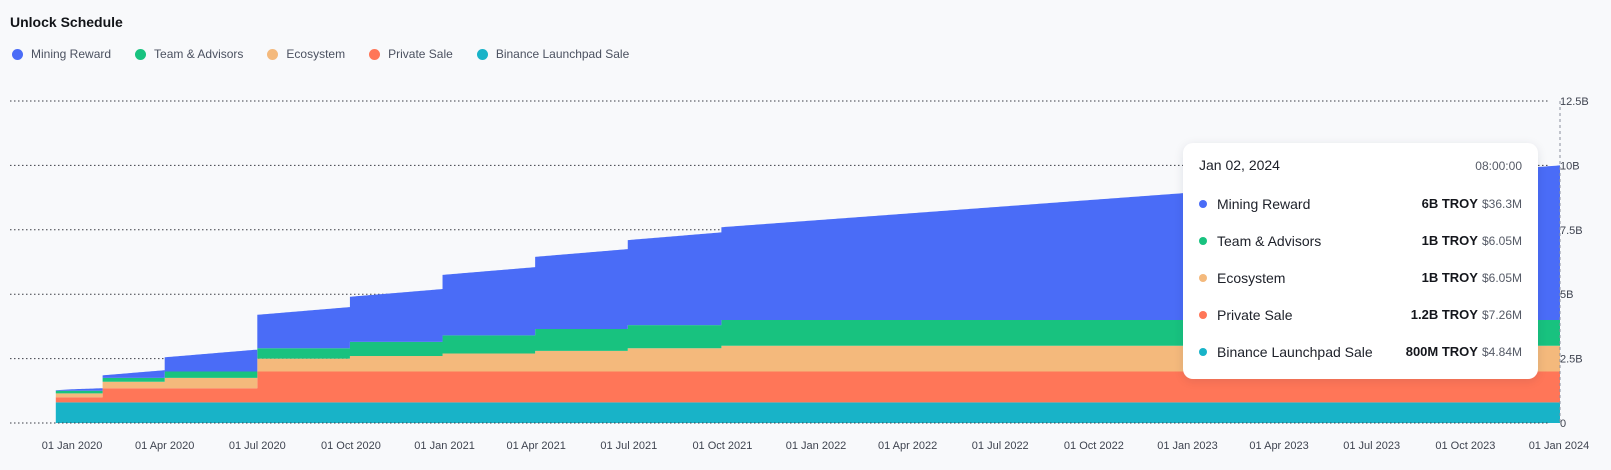 Image resolution: width=1611 pixels, height=470 pixels. I want to click on legend-item: Team & Advisors, so click(189, 54).